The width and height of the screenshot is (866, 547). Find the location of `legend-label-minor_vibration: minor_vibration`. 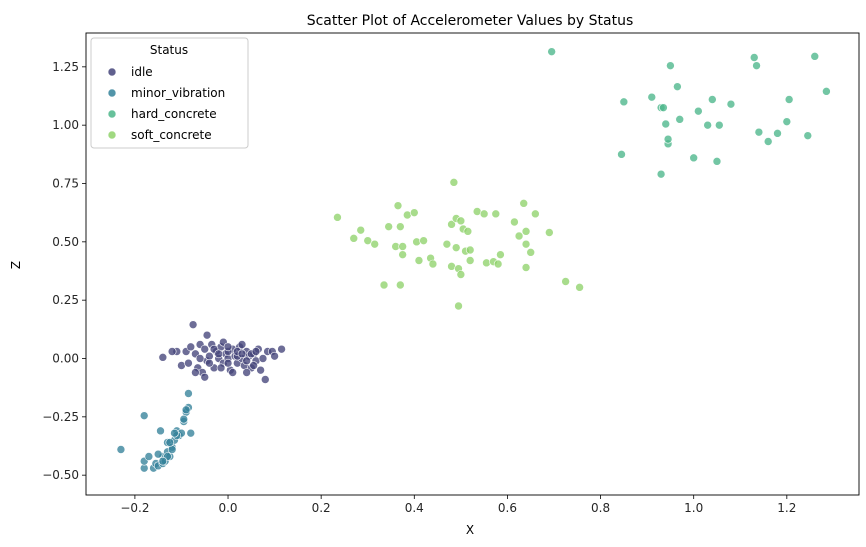

legend-label-minor_vibration: minor_vibration is located at coordinates (178, 93).